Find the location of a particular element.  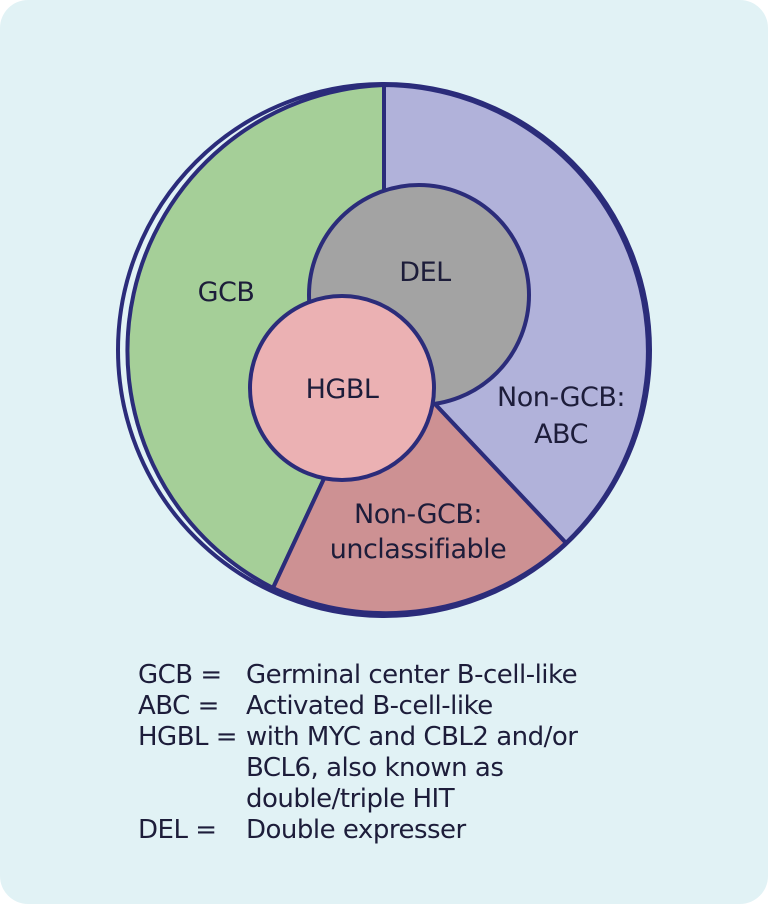

legend-definition: Double expresser is located at coordinates (356, 830).